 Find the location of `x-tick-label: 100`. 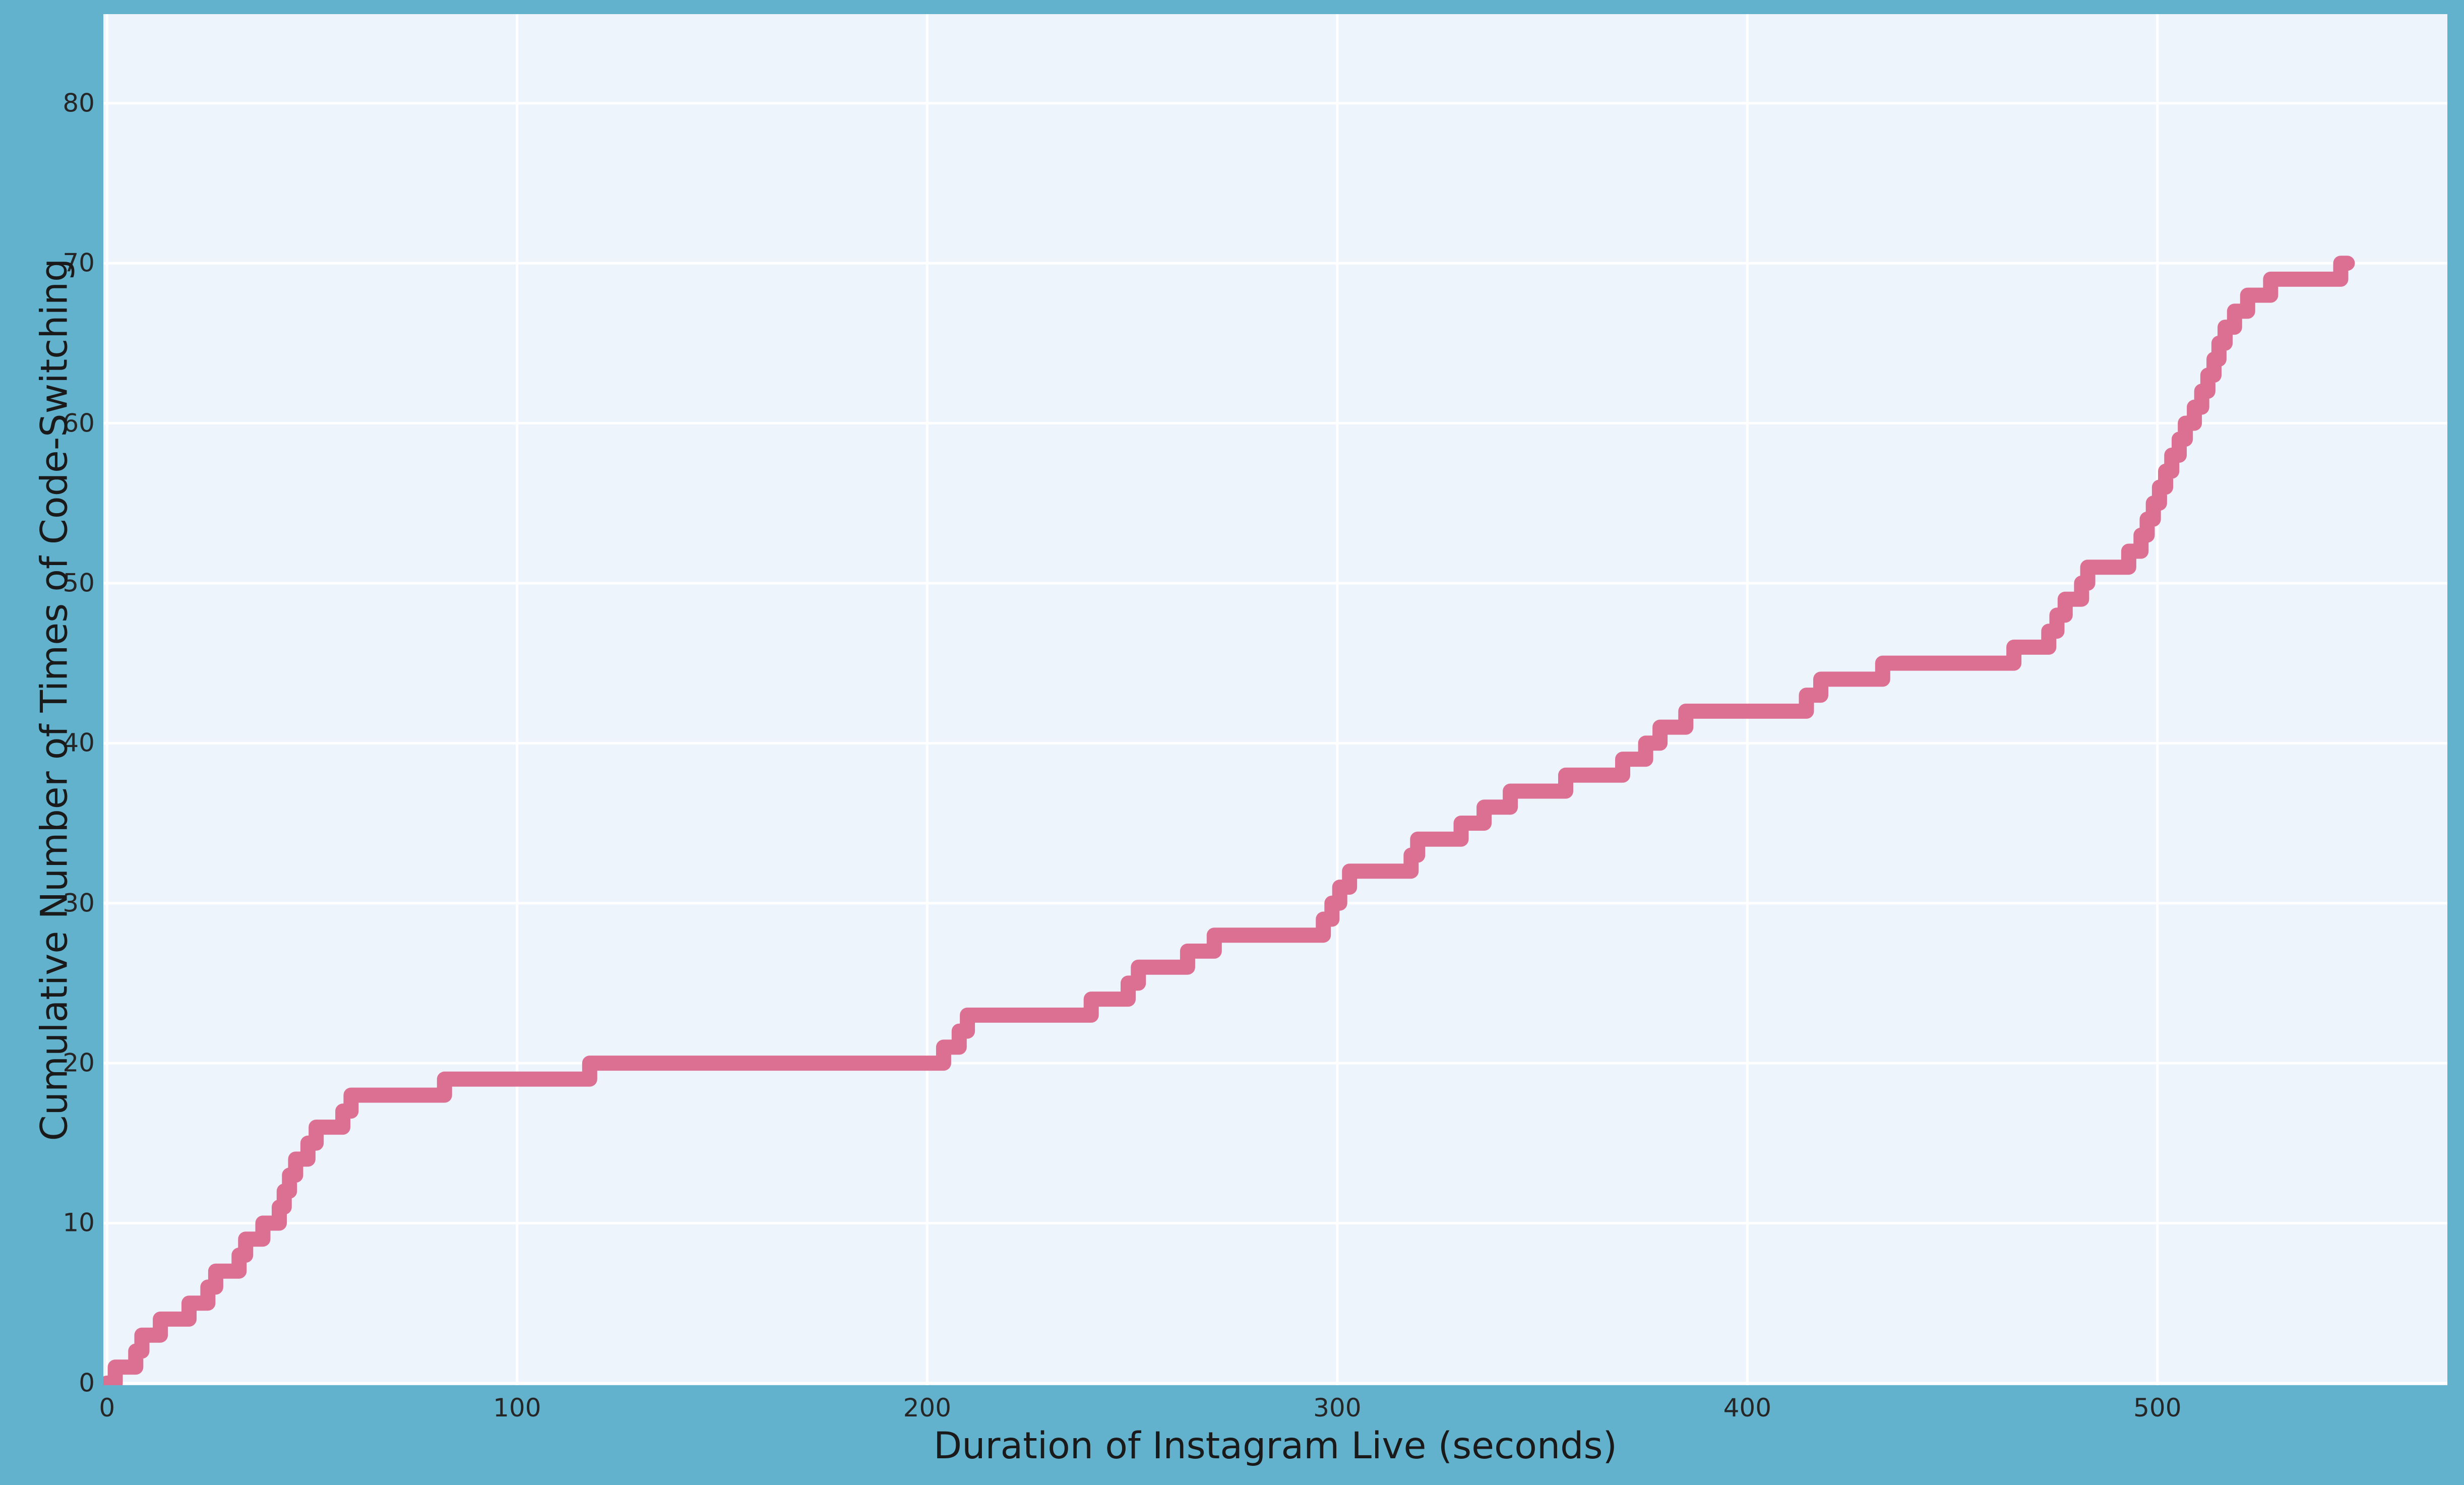

x-tick-label: 100 is located at coordinates (517, 1407).